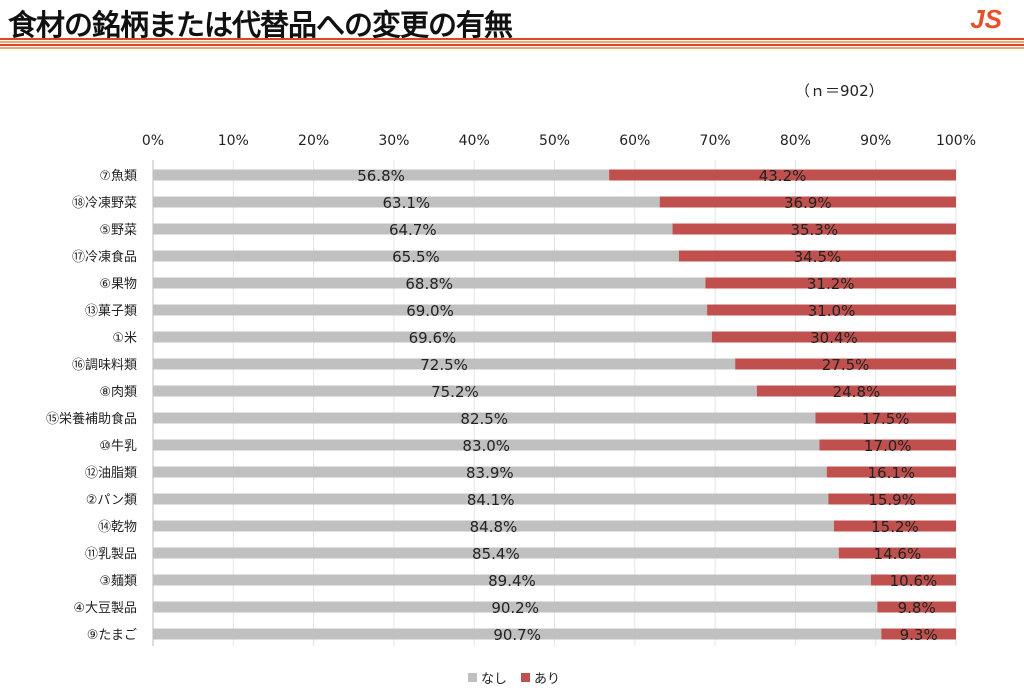  I want to click on data-label-ari: 27.5%, so click(846, 365).